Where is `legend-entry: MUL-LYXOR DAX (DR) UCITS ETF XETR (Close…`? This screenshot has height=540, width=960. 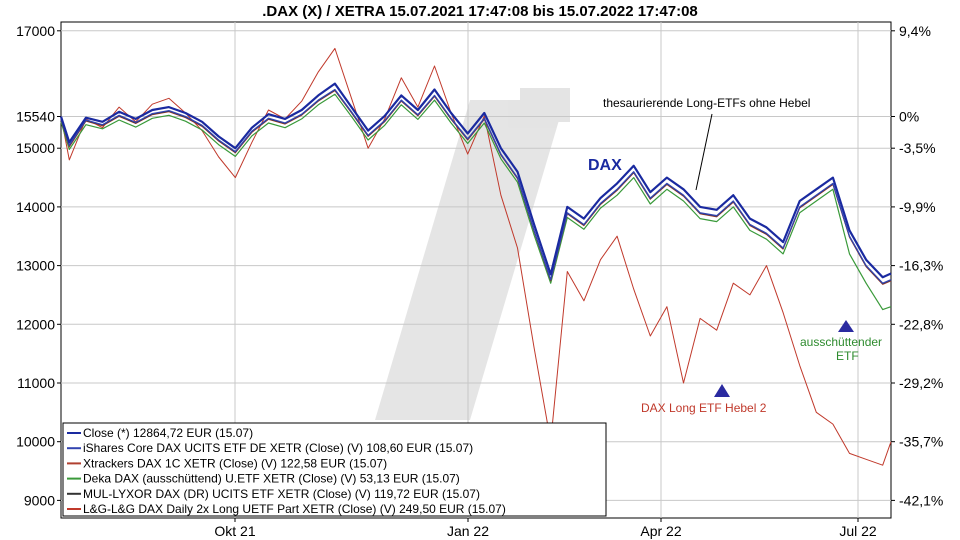
legend-entry: MUL-LYXOR DAX (DR) UCITS ETF XETR (Close… is located at coordinates (281, 494).